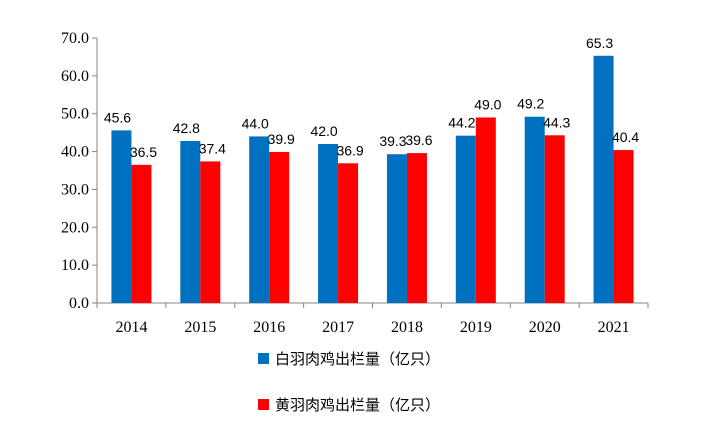 This screenshot has width=716, height=428. I want to click on legend-swatch-white-feather, so click(263, 358).